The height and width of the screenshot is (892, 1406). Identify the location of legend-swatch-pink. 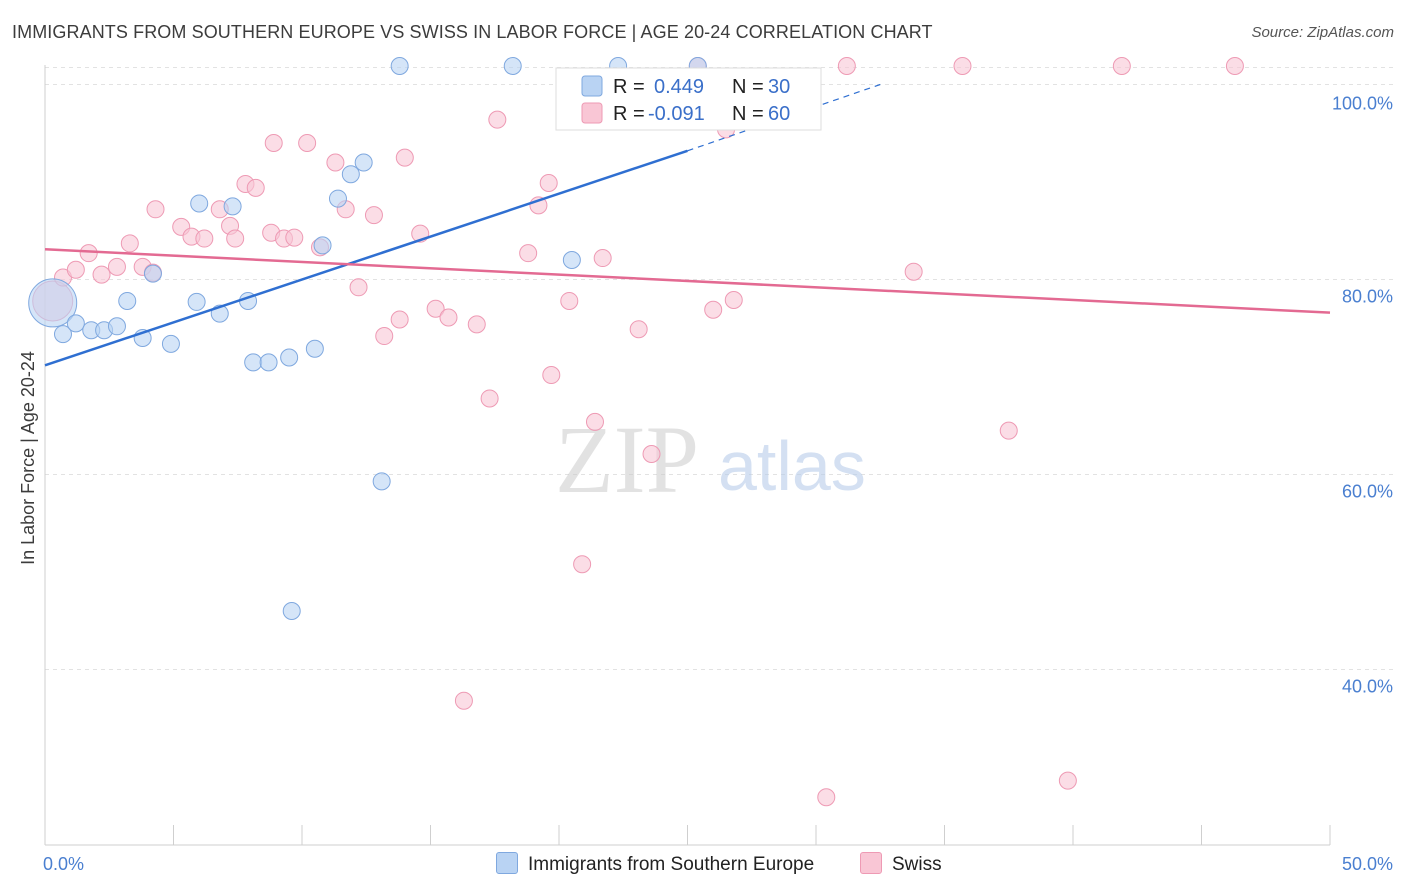
(871, 863).